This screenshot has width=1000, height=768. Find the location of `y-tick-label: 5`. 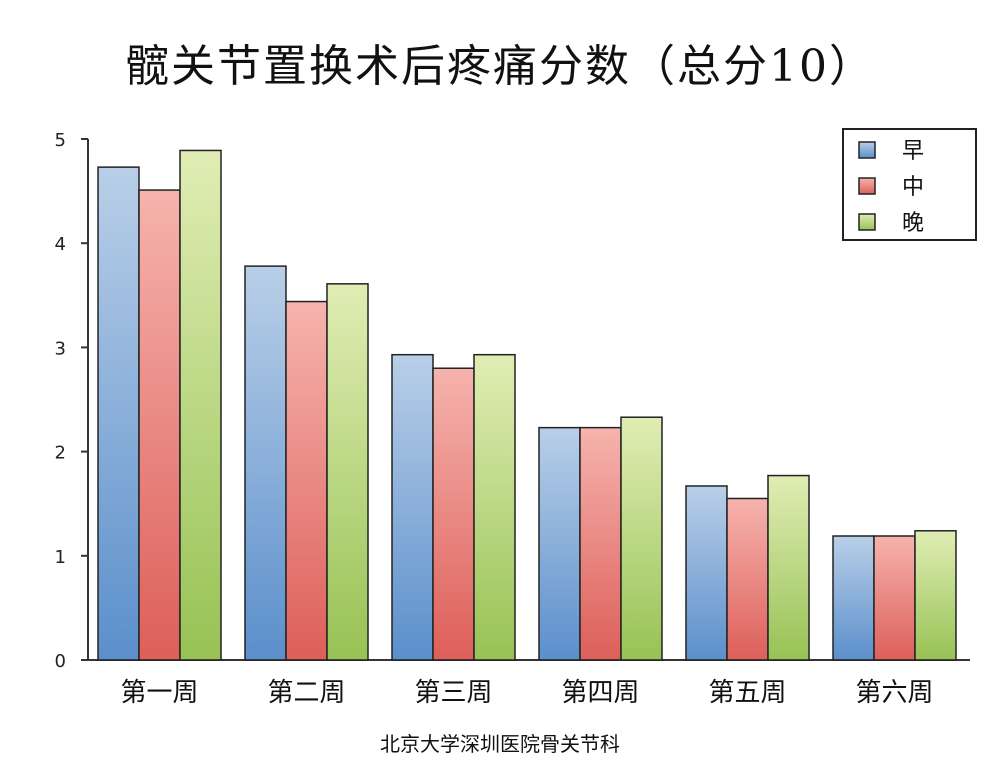

y-tick-label: 5 is located at coordinates (60, 140).